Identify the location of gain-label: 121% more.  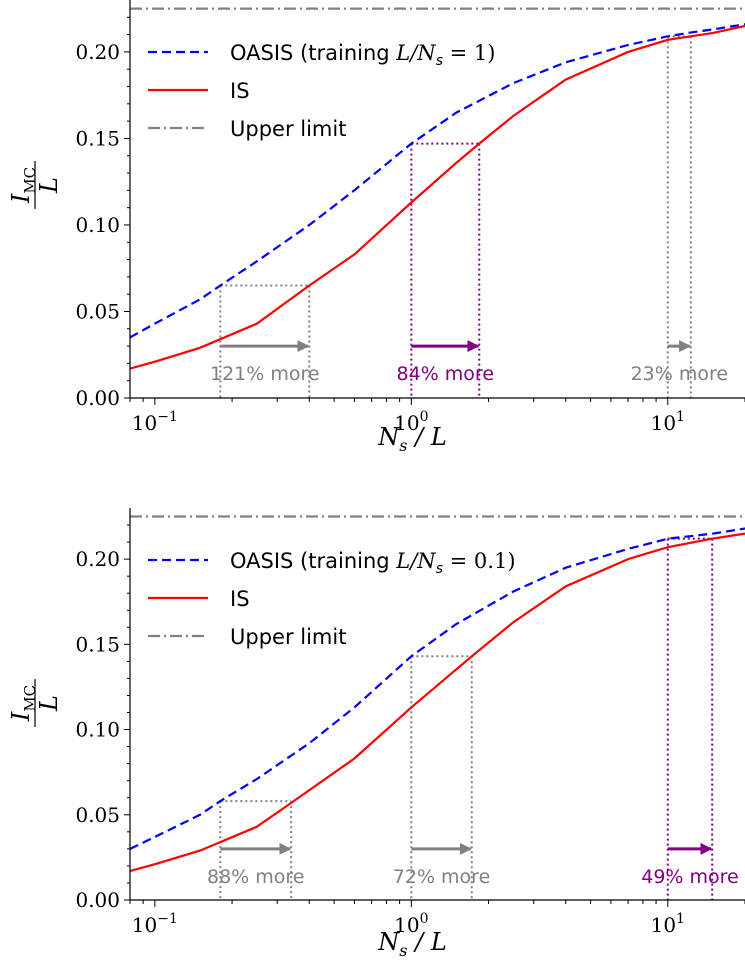
(265, 374).